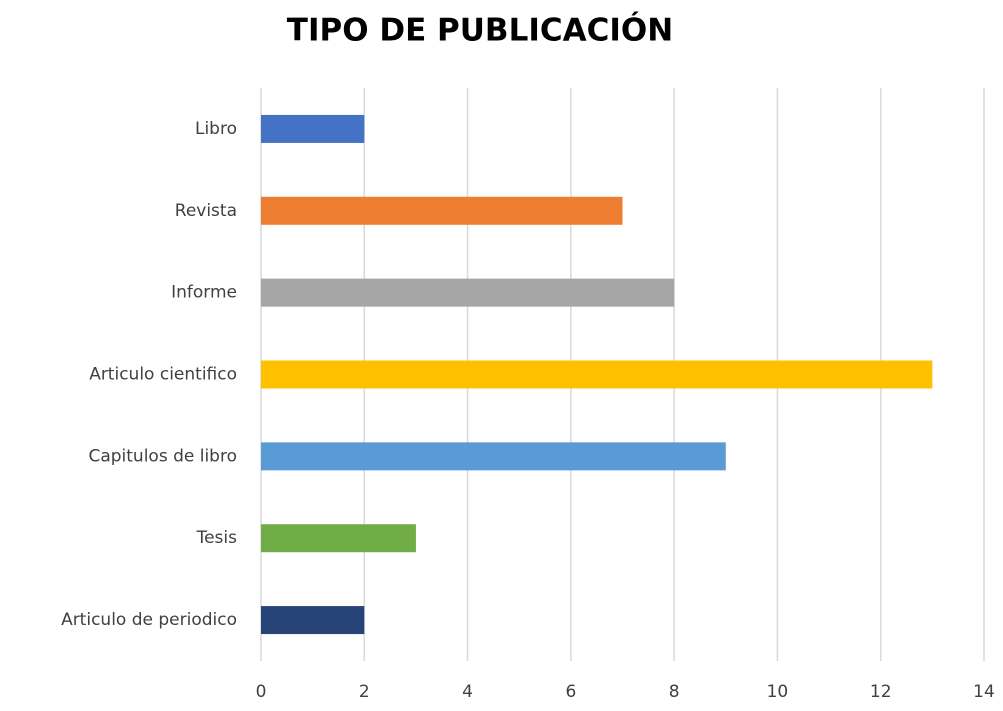 The height and width of the screenshot is (711, 1003). What do you see at coordinates (149, 620) in the screenshot?
I see `y-tick-label: Articulo de periodico` at bounding box center [149, 620].